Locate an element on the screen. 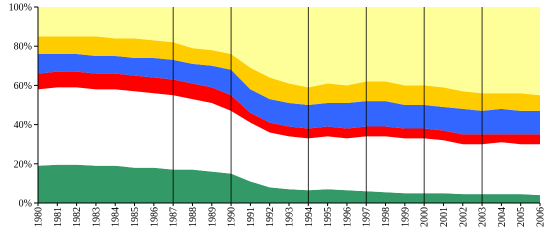  area is located at coordinates (289, 183).